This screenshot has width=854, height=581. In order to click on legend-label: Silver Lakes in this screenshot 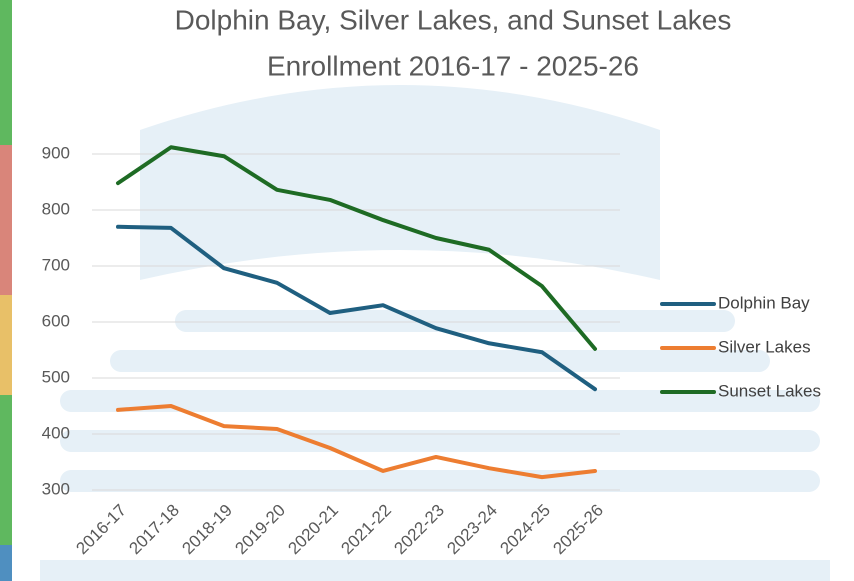, I will do `click(764, 346)`.